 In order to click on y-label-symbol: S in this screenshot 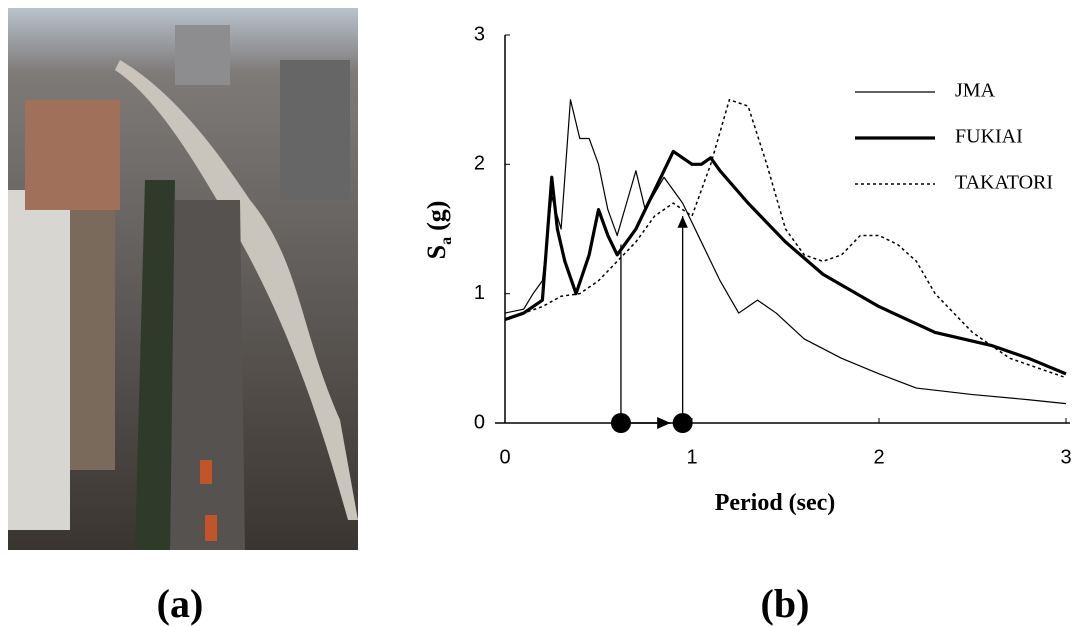, I will do `click(436, 252)`.